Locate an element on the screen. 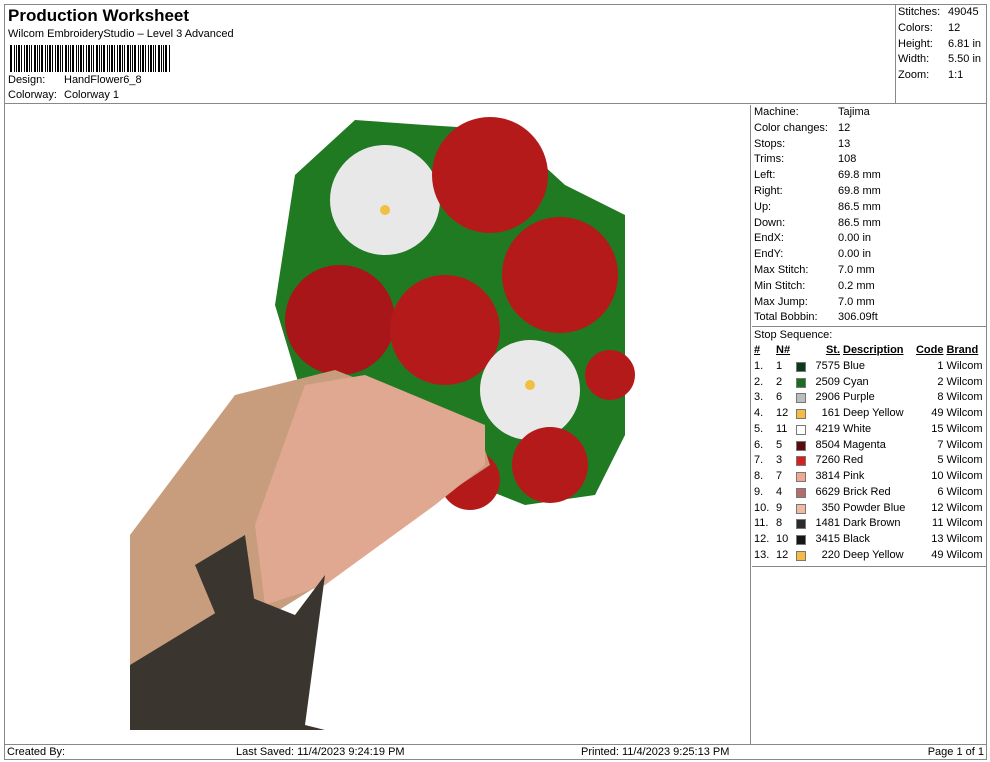 The width and height of the screenshot is (990, 762). row-code: 8 is located at coordinates (940, 397).